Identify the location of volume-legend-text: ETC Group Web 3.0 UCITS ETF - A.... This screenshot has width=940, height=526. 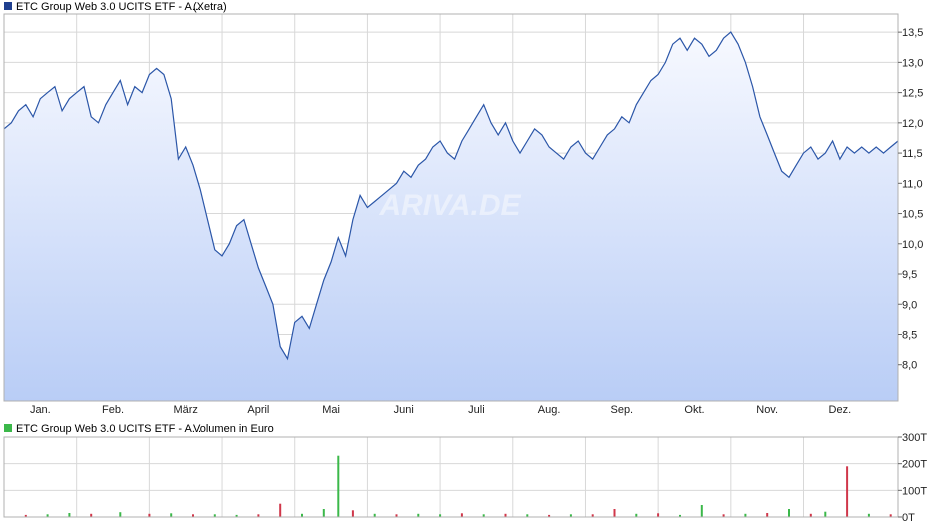
(108, 429).